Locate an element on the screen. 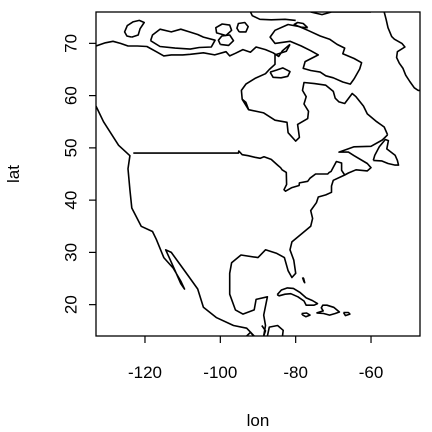  y-tick-label: 70 is located at coordinates (70, 43).